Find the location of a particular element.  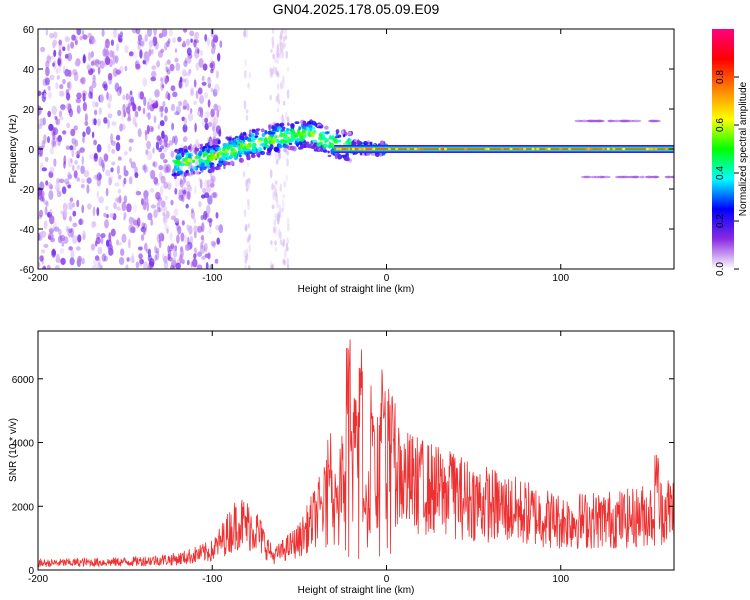

y-tick-label: 0 is located at coordinates (31, 571).